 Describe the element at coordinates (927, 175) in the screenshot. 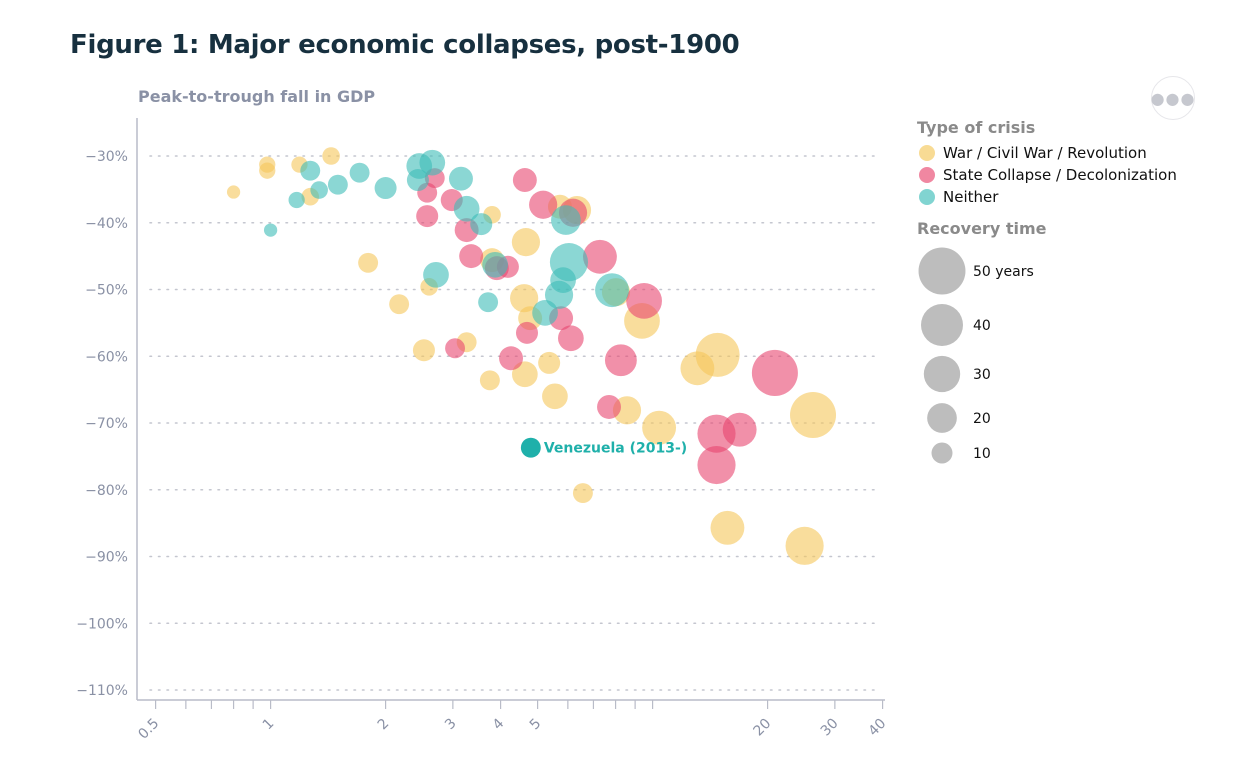

I see `legend-swatch-state-collapse` at that location.